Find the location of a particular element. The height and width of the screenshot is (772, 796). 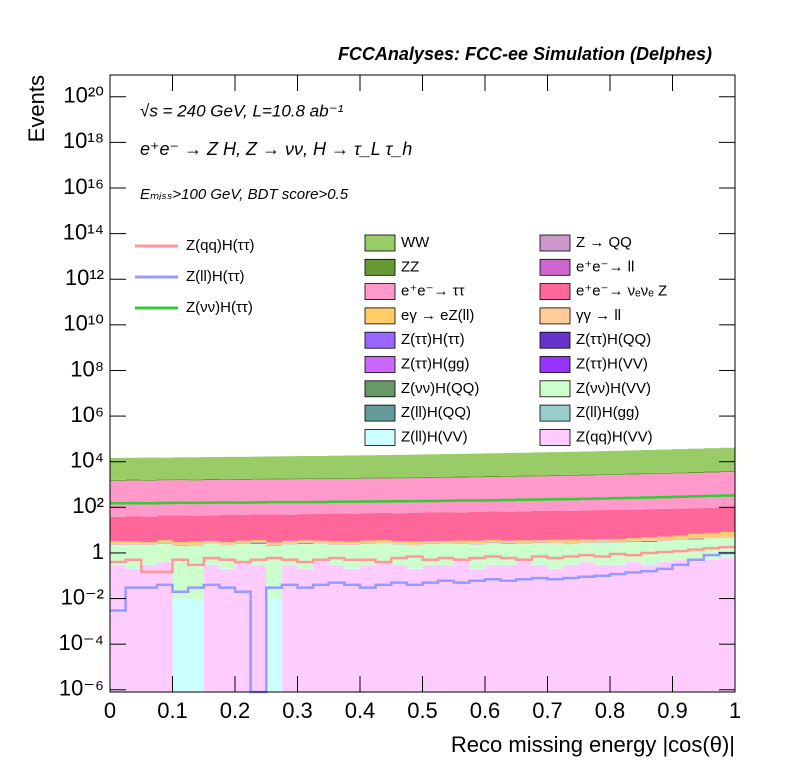

x-tick-label: 0.3 is located at coordinates (297, 710).